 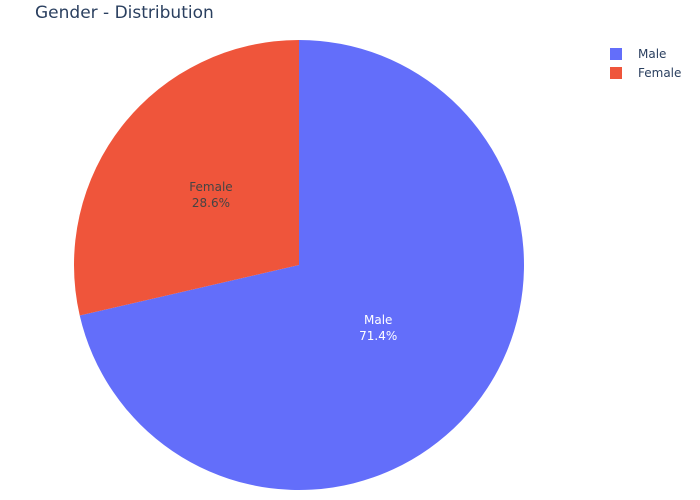 I want to click on legend-swatch-female, so click(x=616, y=72).